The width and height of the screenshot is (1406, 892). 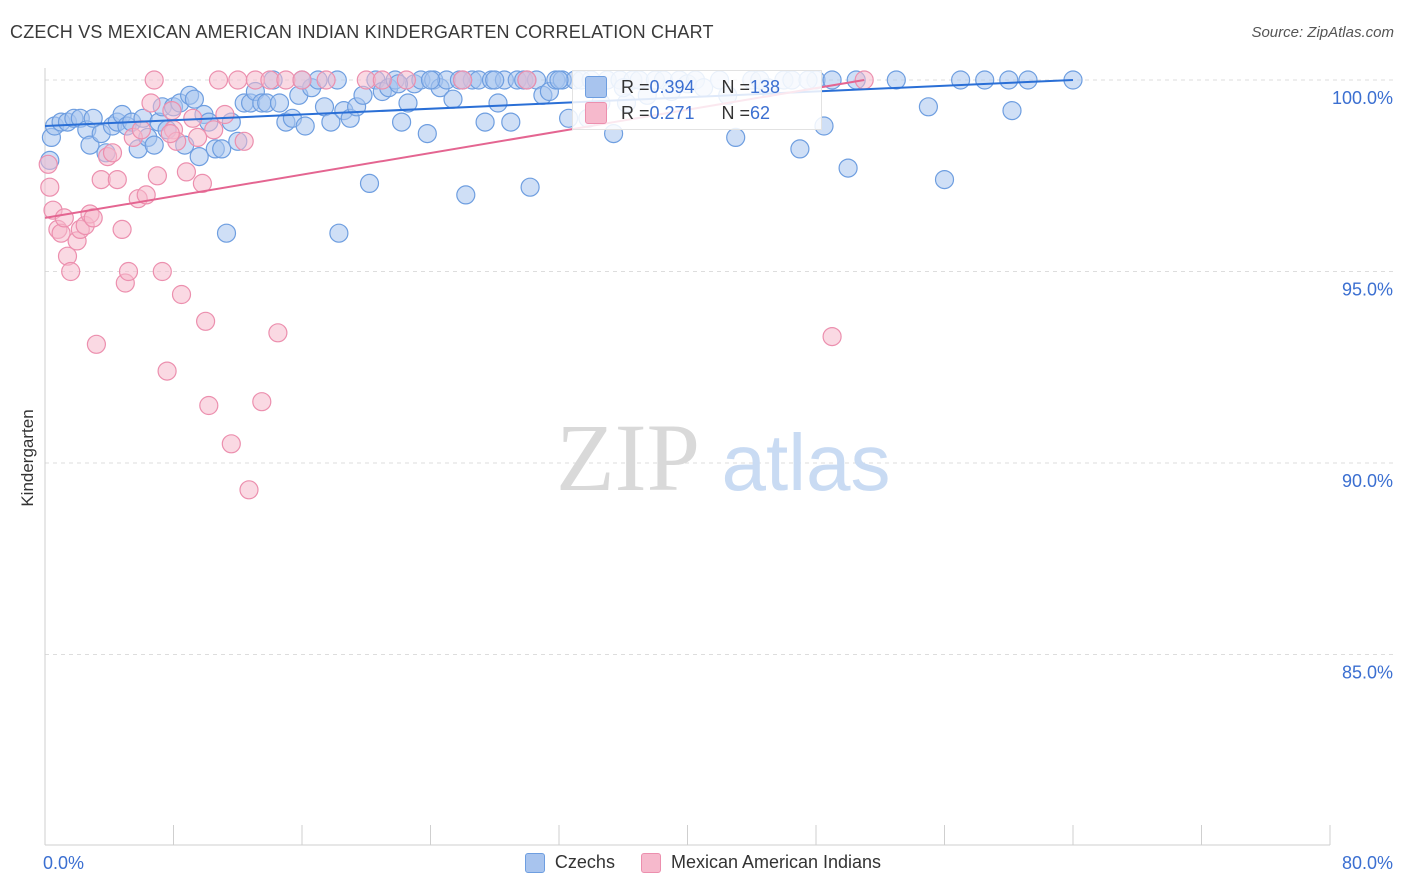 I want to click on mex-r-value: 0.271, so click(x=672, y=112).